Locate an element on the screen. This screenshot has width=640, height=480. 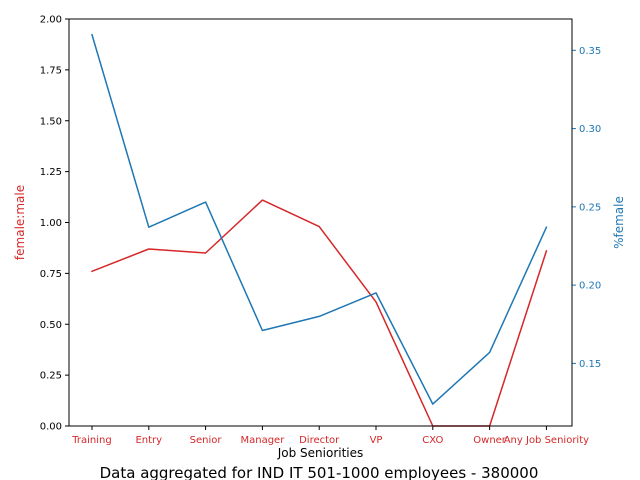
left-tick-label: 0.50 is located at coordinates (51, 325).